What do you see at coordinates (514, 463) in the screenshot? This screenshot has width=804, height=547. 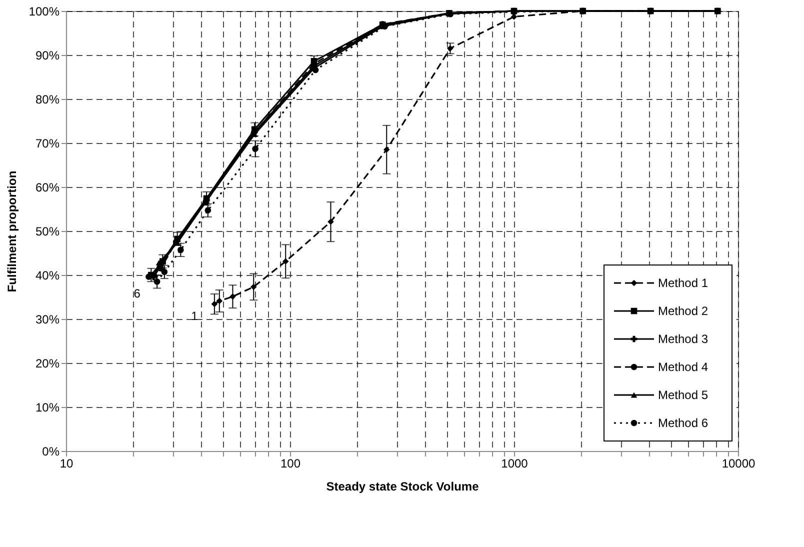 I see `x-tick-label: 1000` at bounding box center [514, 463].